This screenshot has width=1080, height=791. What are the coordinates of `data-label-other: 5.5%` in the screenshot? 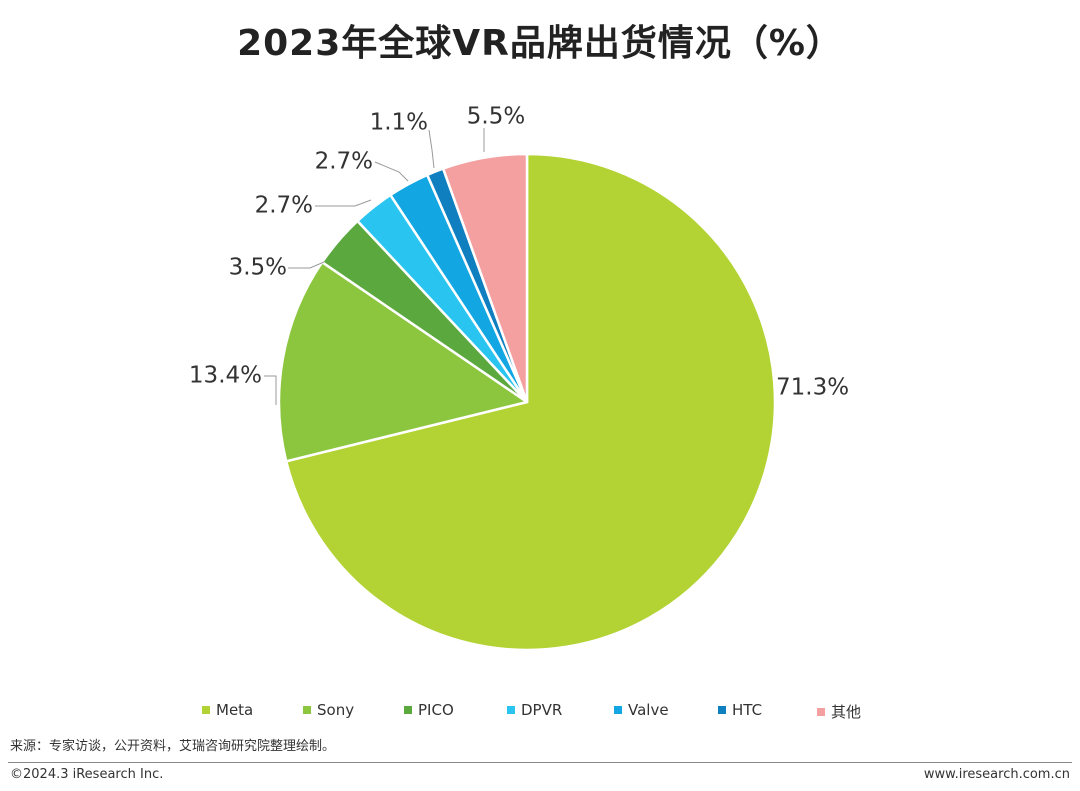 It's located at (496, 117).